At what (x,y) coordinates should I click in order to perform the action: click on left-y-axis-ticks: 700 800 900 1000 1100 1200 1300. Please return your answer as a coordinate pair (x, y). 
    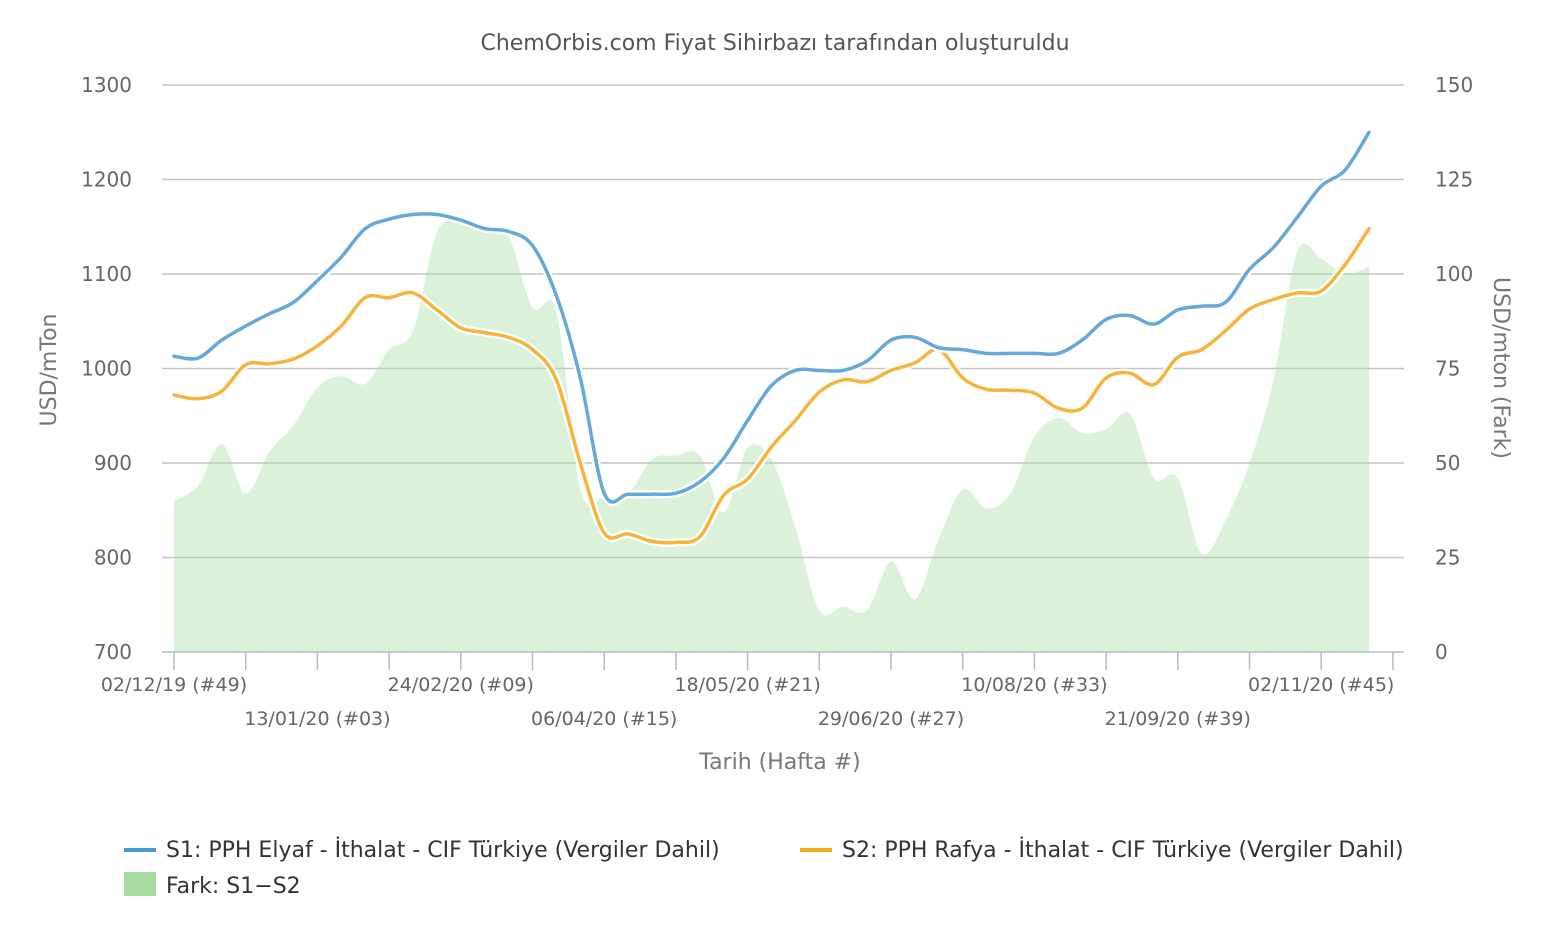
    Looking at the image, I should click on (106, 368).